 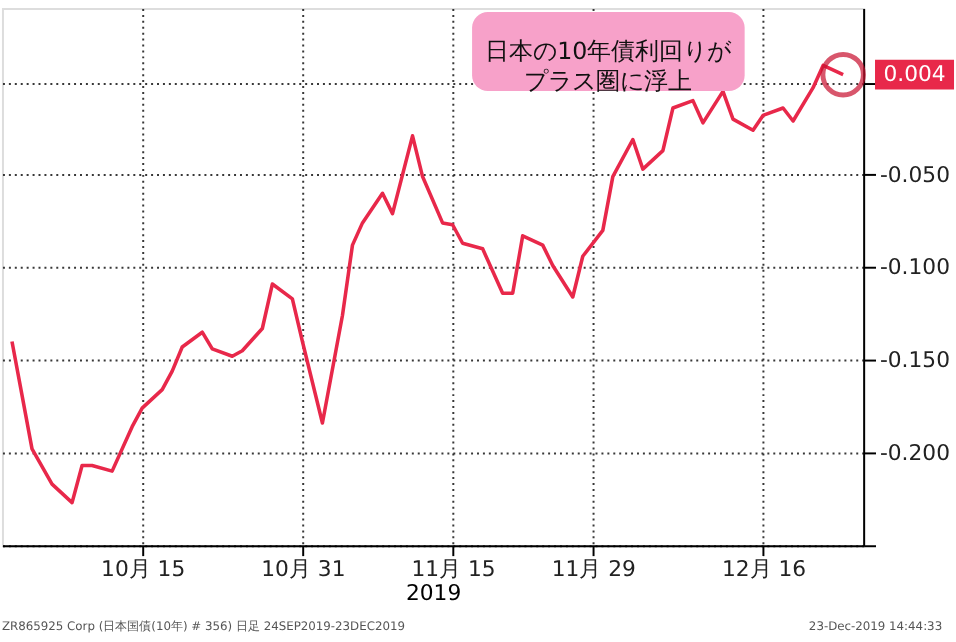 I want to click on x-tick-label: 10月 15, so click(x=143, y=568).